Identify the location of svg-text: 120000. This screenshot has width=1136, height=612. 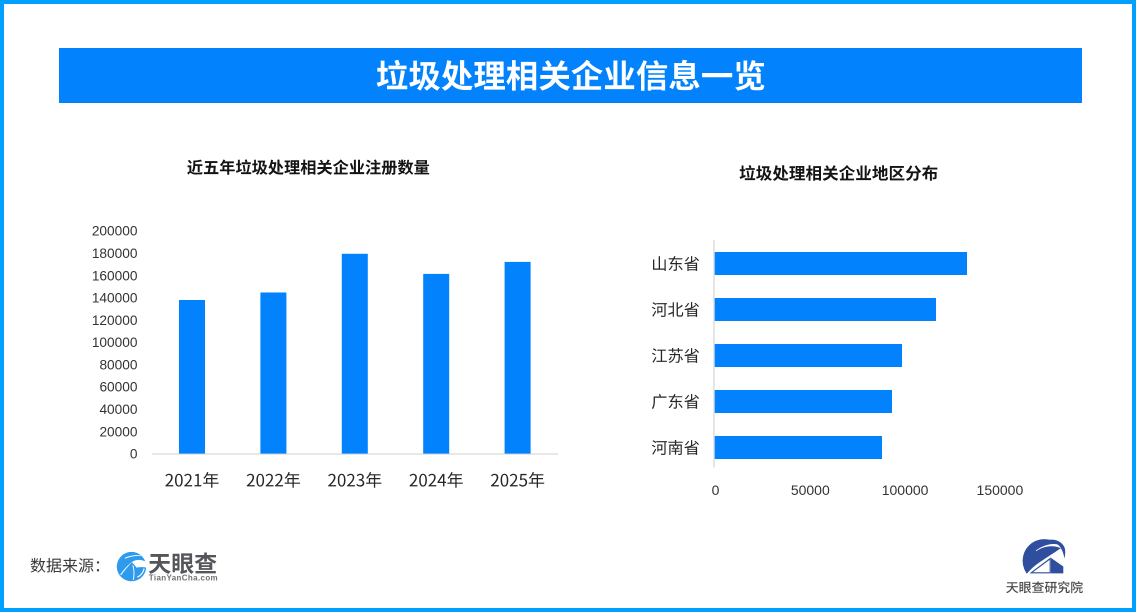
(115, 320).